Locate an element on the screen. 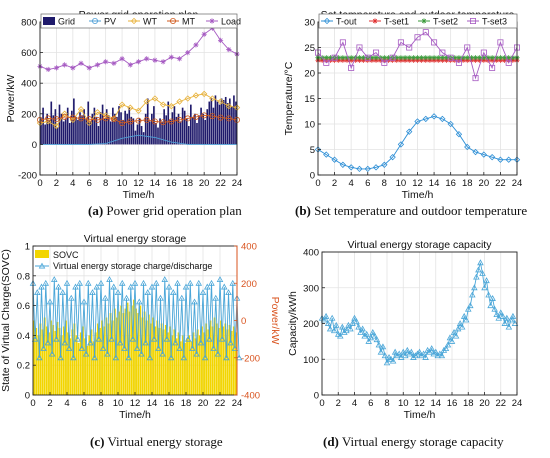 The height and width of the screenshot is (458, 550). x-tick-label: 10 is located at coordinates (122, 183).